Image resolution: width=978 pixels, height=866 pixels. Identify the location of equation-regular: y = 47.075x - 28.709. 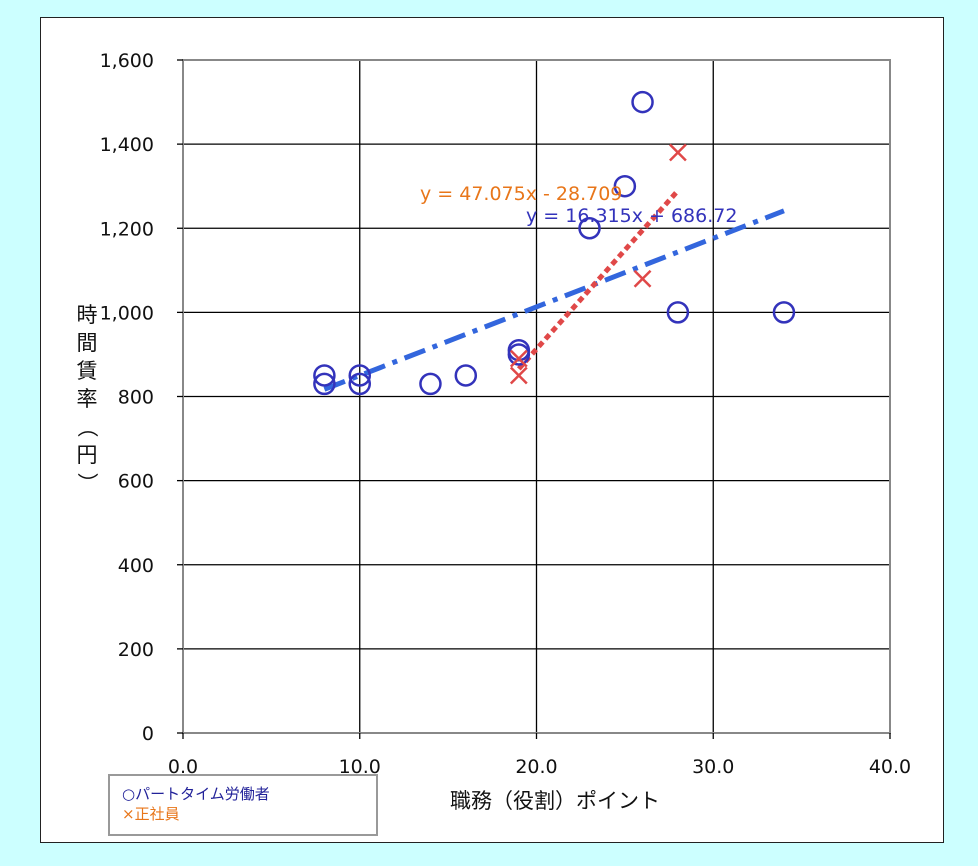
(521, 194).